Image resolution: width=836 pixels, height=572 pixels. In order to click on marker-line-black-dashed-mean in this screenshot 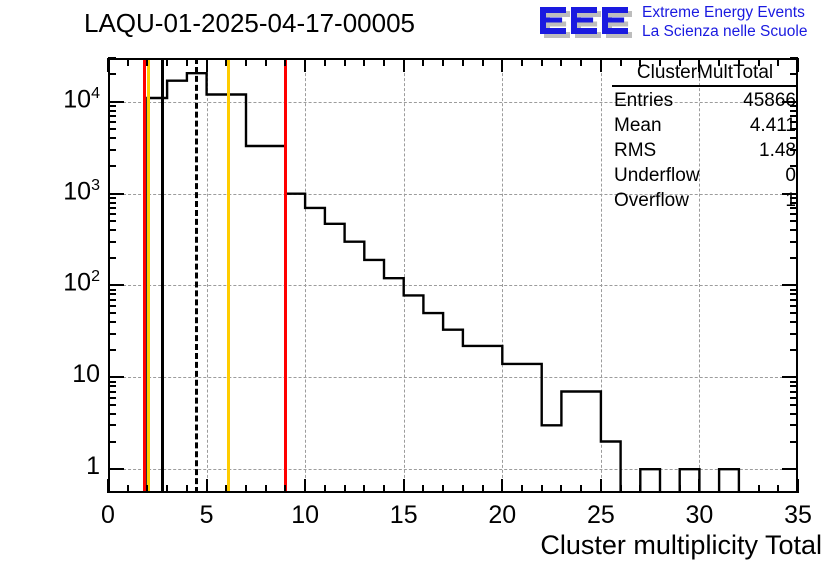, I will do `click(196, 275)`.